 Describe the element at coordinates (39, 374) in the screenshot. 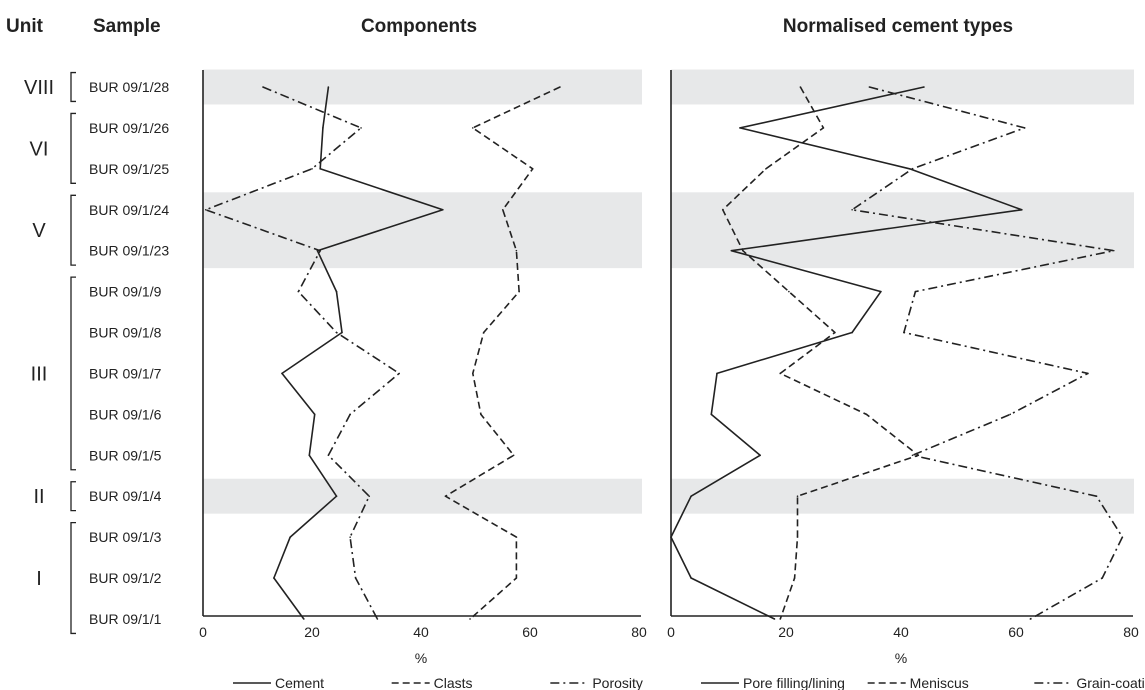

I see `unit-label-iii: III` at that location.